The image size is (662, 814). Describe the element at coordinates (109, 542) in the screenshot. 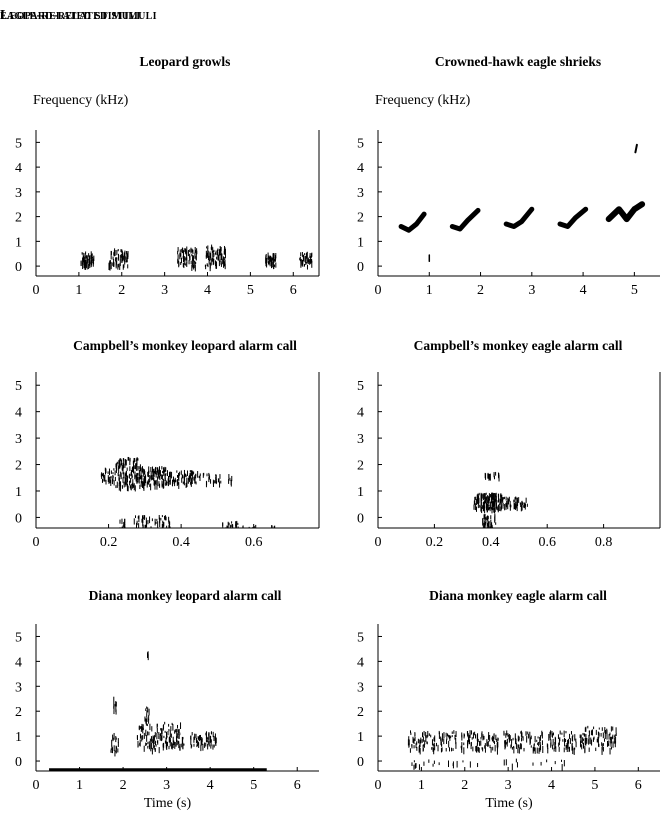

I see `x-tick-label: 0.2` at that location.